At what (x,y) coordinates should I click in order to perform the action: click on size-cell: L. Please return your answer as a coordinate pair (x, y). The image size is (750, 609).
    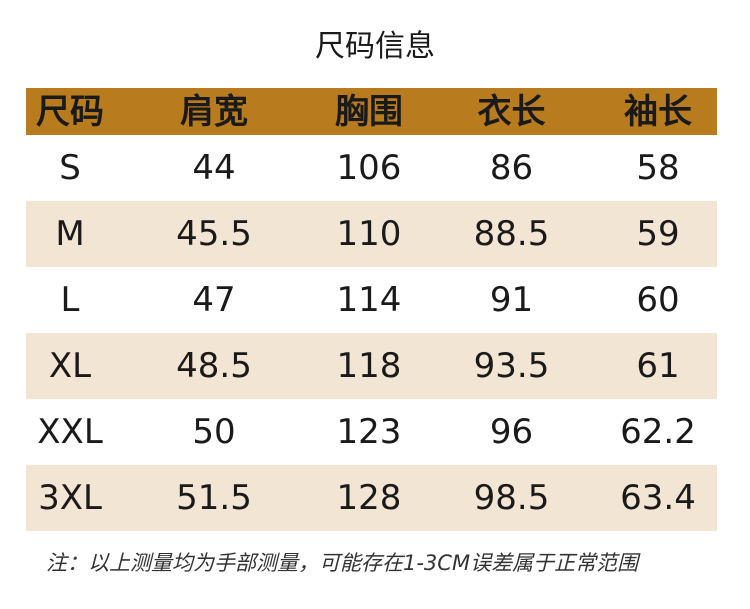
    Looking at the image, I should click on (70, 300).